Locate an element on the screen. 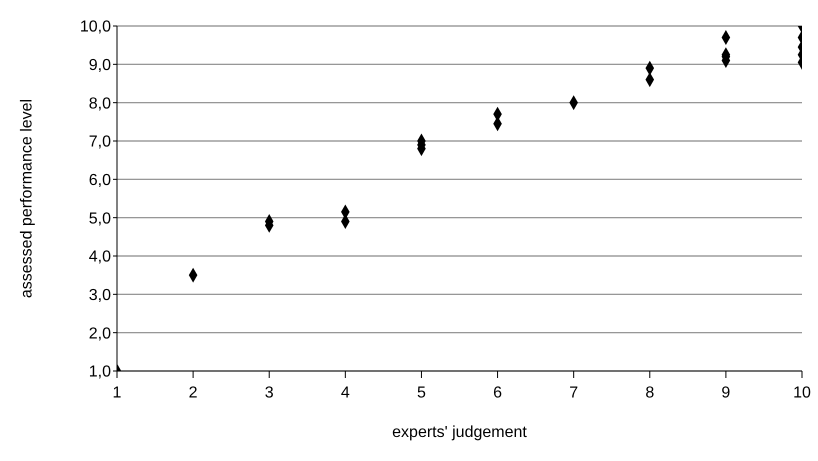 The height and width of the screenshot is (461, 818). x-tick-label: 4 is located at coordinates (345, 393).